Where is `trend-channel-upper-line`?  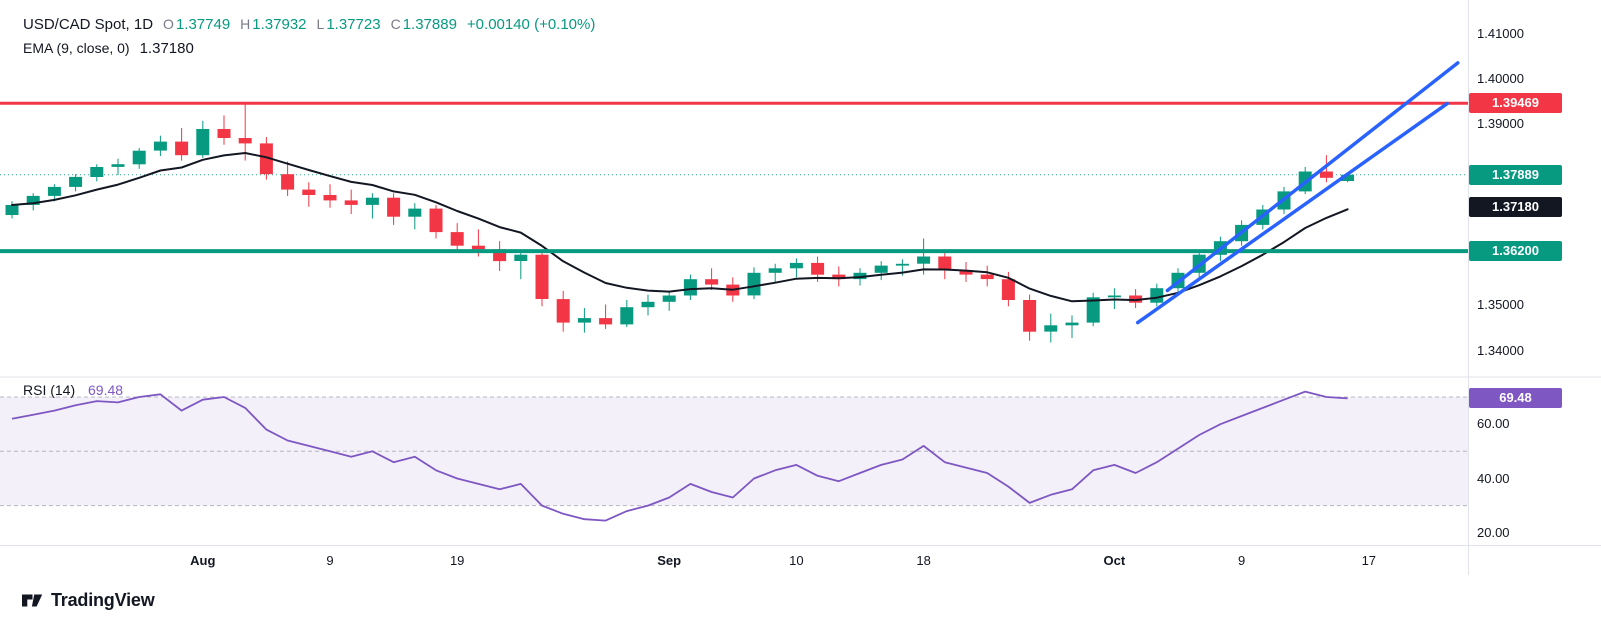 trend-channel-upper-line is located at coordinates (1312, 177).